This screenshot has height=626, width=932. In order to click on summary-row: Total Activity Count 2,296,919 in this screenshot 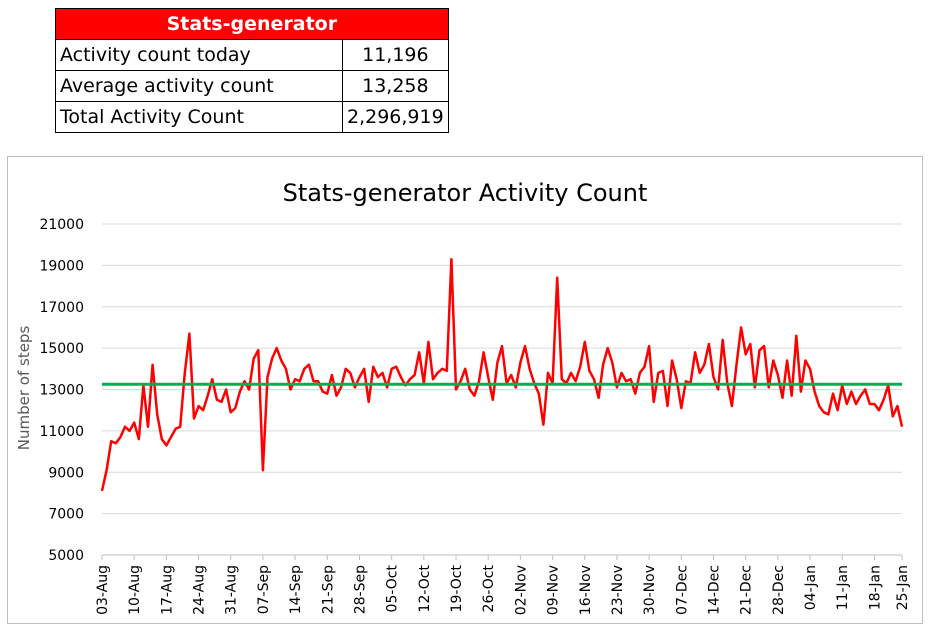, I will do `click(252, 117)`.